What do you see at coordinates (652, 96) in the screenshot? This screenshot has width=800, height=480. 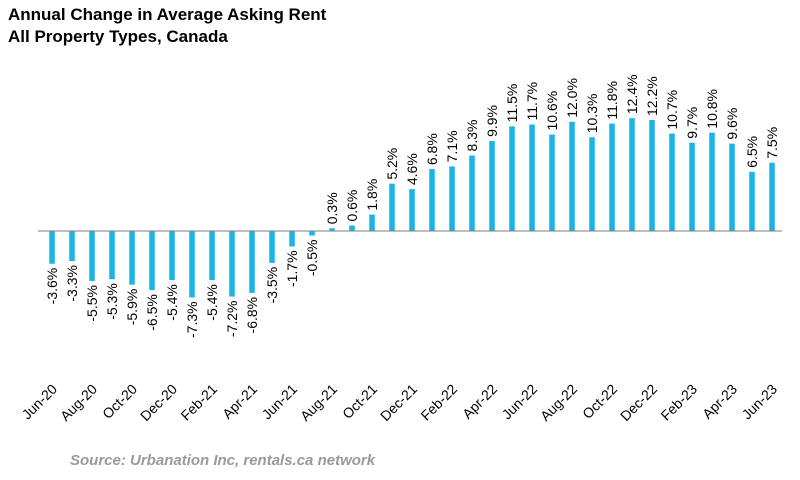 I see `data-label-Dec-22: 12.2%` at bounding box center [652, 96].